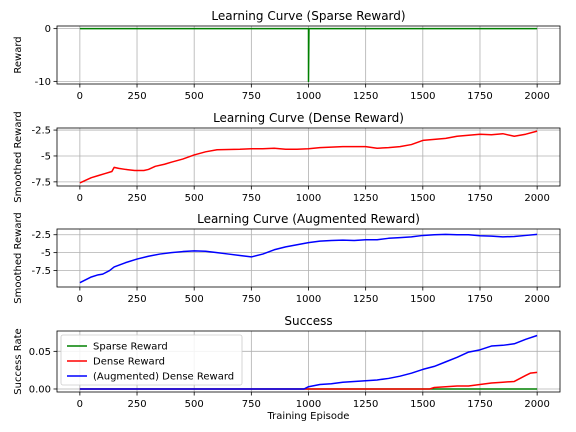 This screenshot has height=432, width=576. Describe the element at coordinates (308, 416) in the screenshot. I see `x-axis-label: Training Episode` at that location.